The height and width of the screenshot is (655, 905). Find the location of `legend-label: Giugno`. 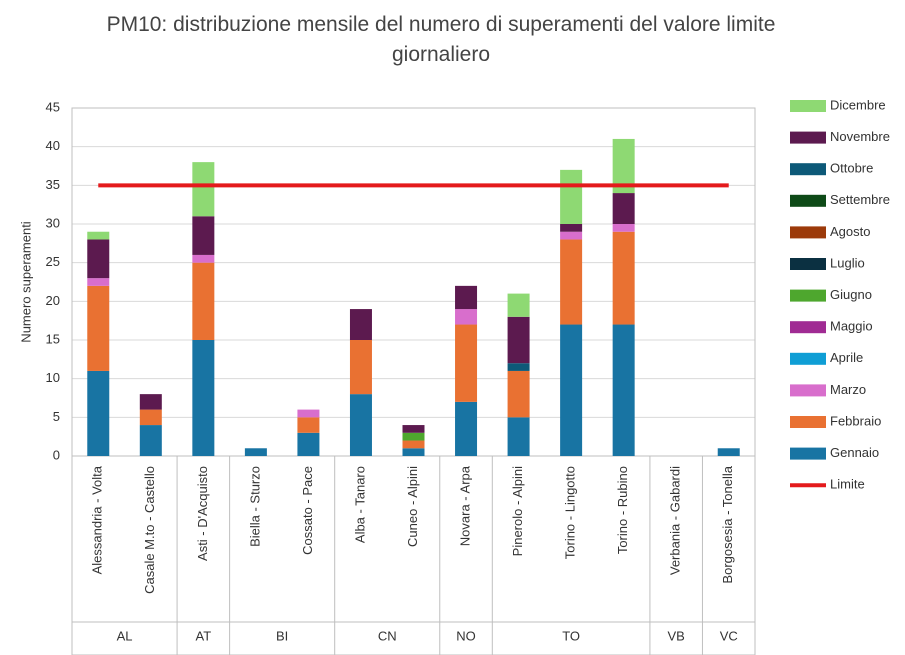

legend-label: Giugno is located at coordinates (851, 294).